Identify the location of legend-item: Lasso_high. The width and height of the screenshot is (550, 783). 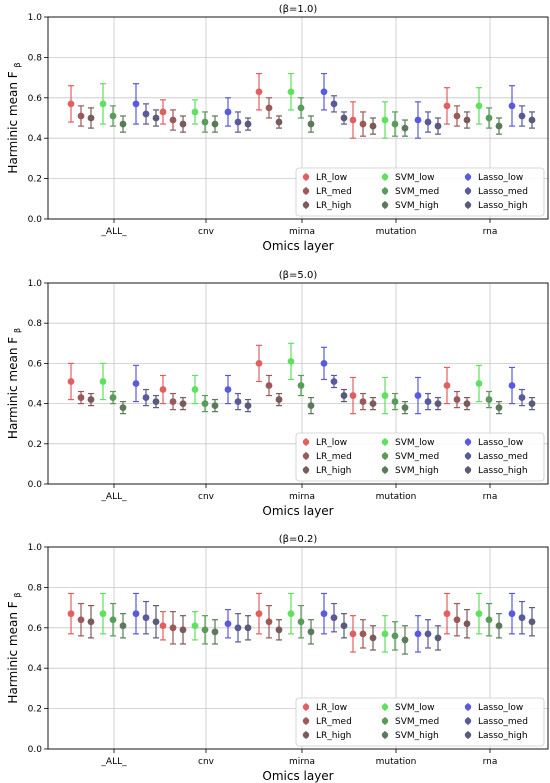
(496, 471).